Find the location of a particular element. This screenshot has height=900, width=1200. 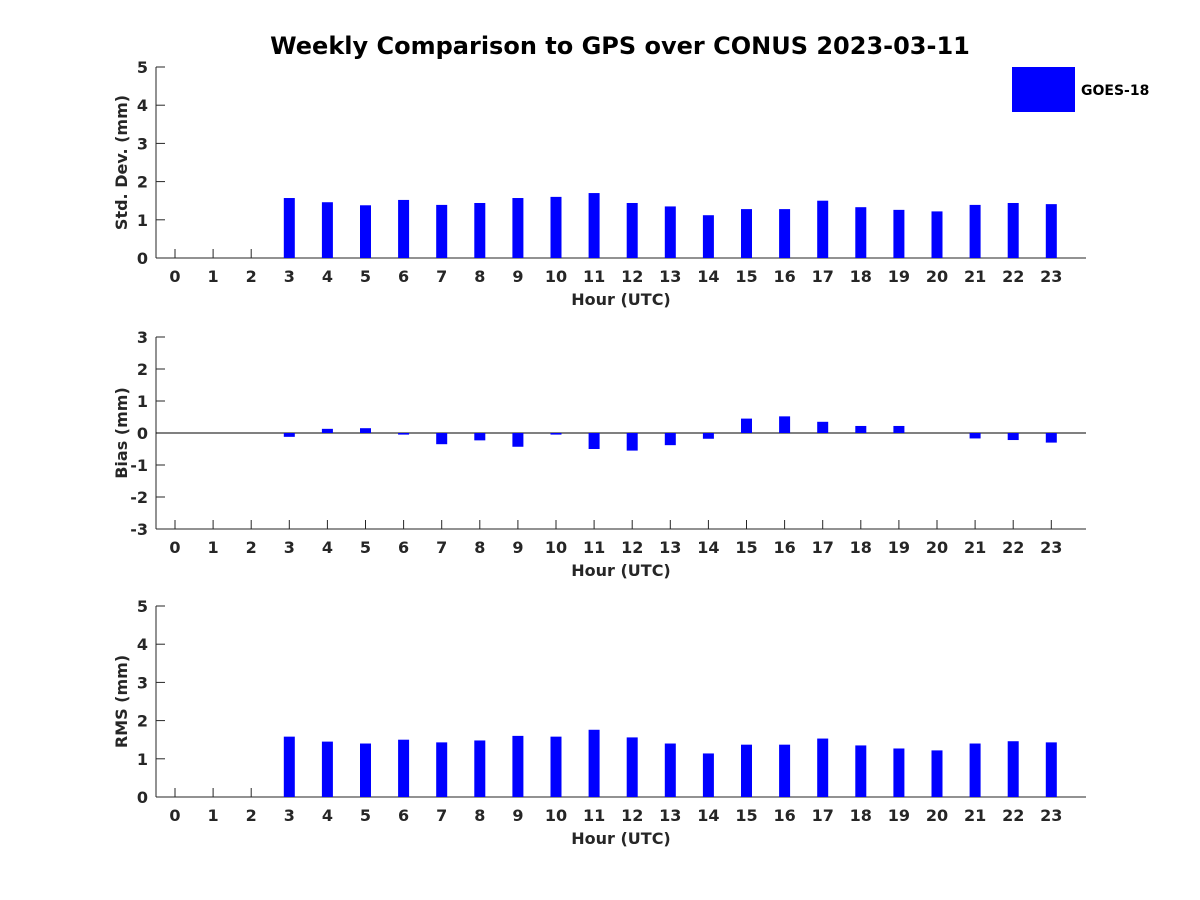

stddev-ytick-label: 5 is located at coordinates (142, 67).